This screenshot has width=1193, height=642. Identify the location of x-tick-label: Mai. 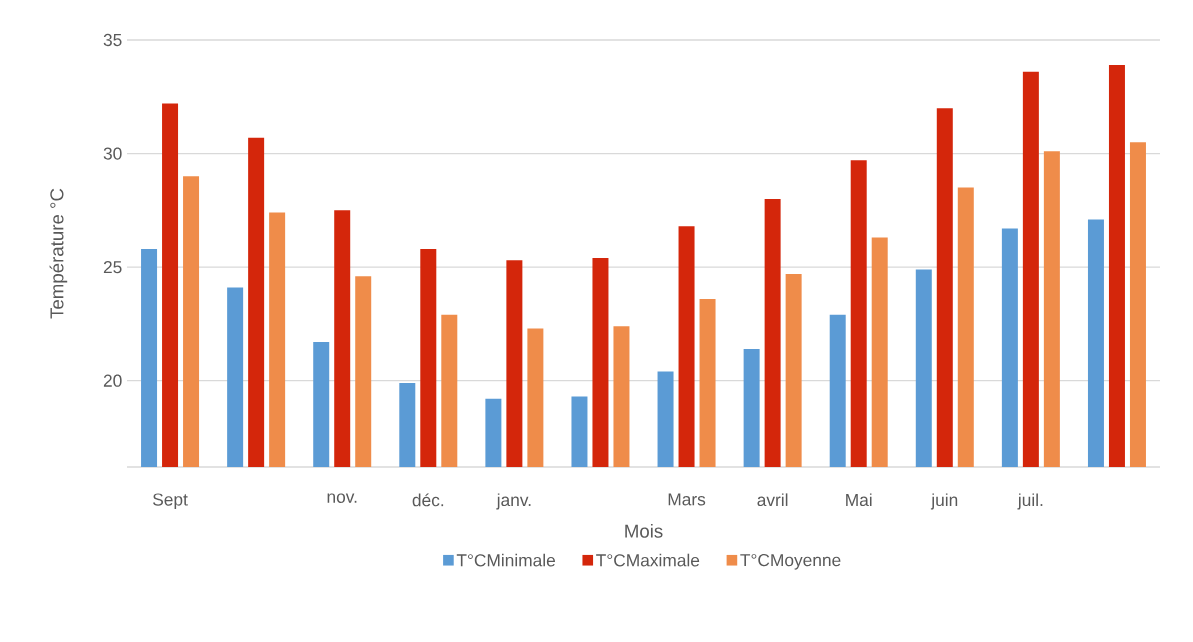
(859, 500).